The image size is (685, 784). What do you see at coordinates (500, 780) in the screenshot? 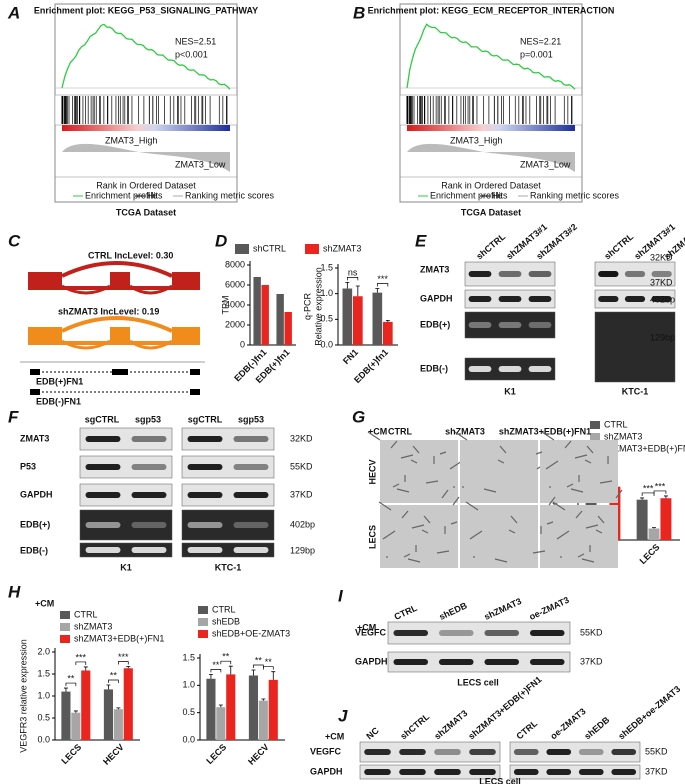
I see `cell-line: LECS cell` at bounding box center [500, 780].